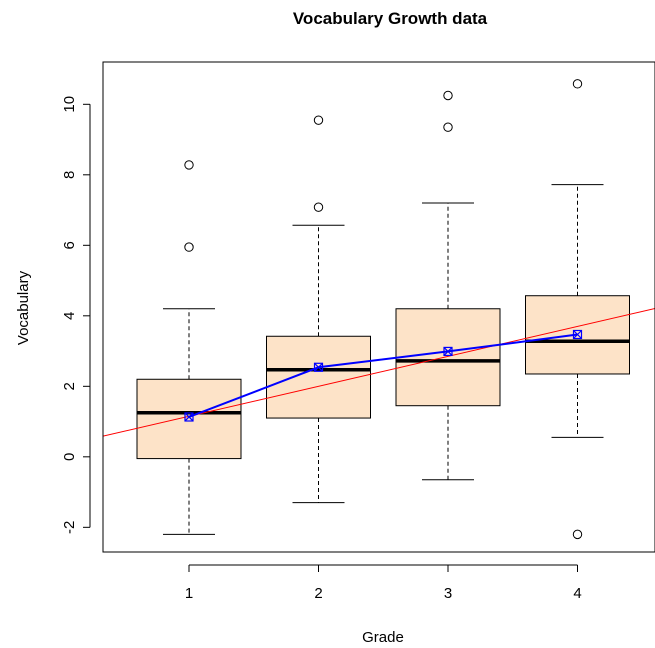 This screenshot has height=648, width=655. Describe the element at coordinates (69, 457) in the screenshot. I see `y-tick-label: 0` at that location.